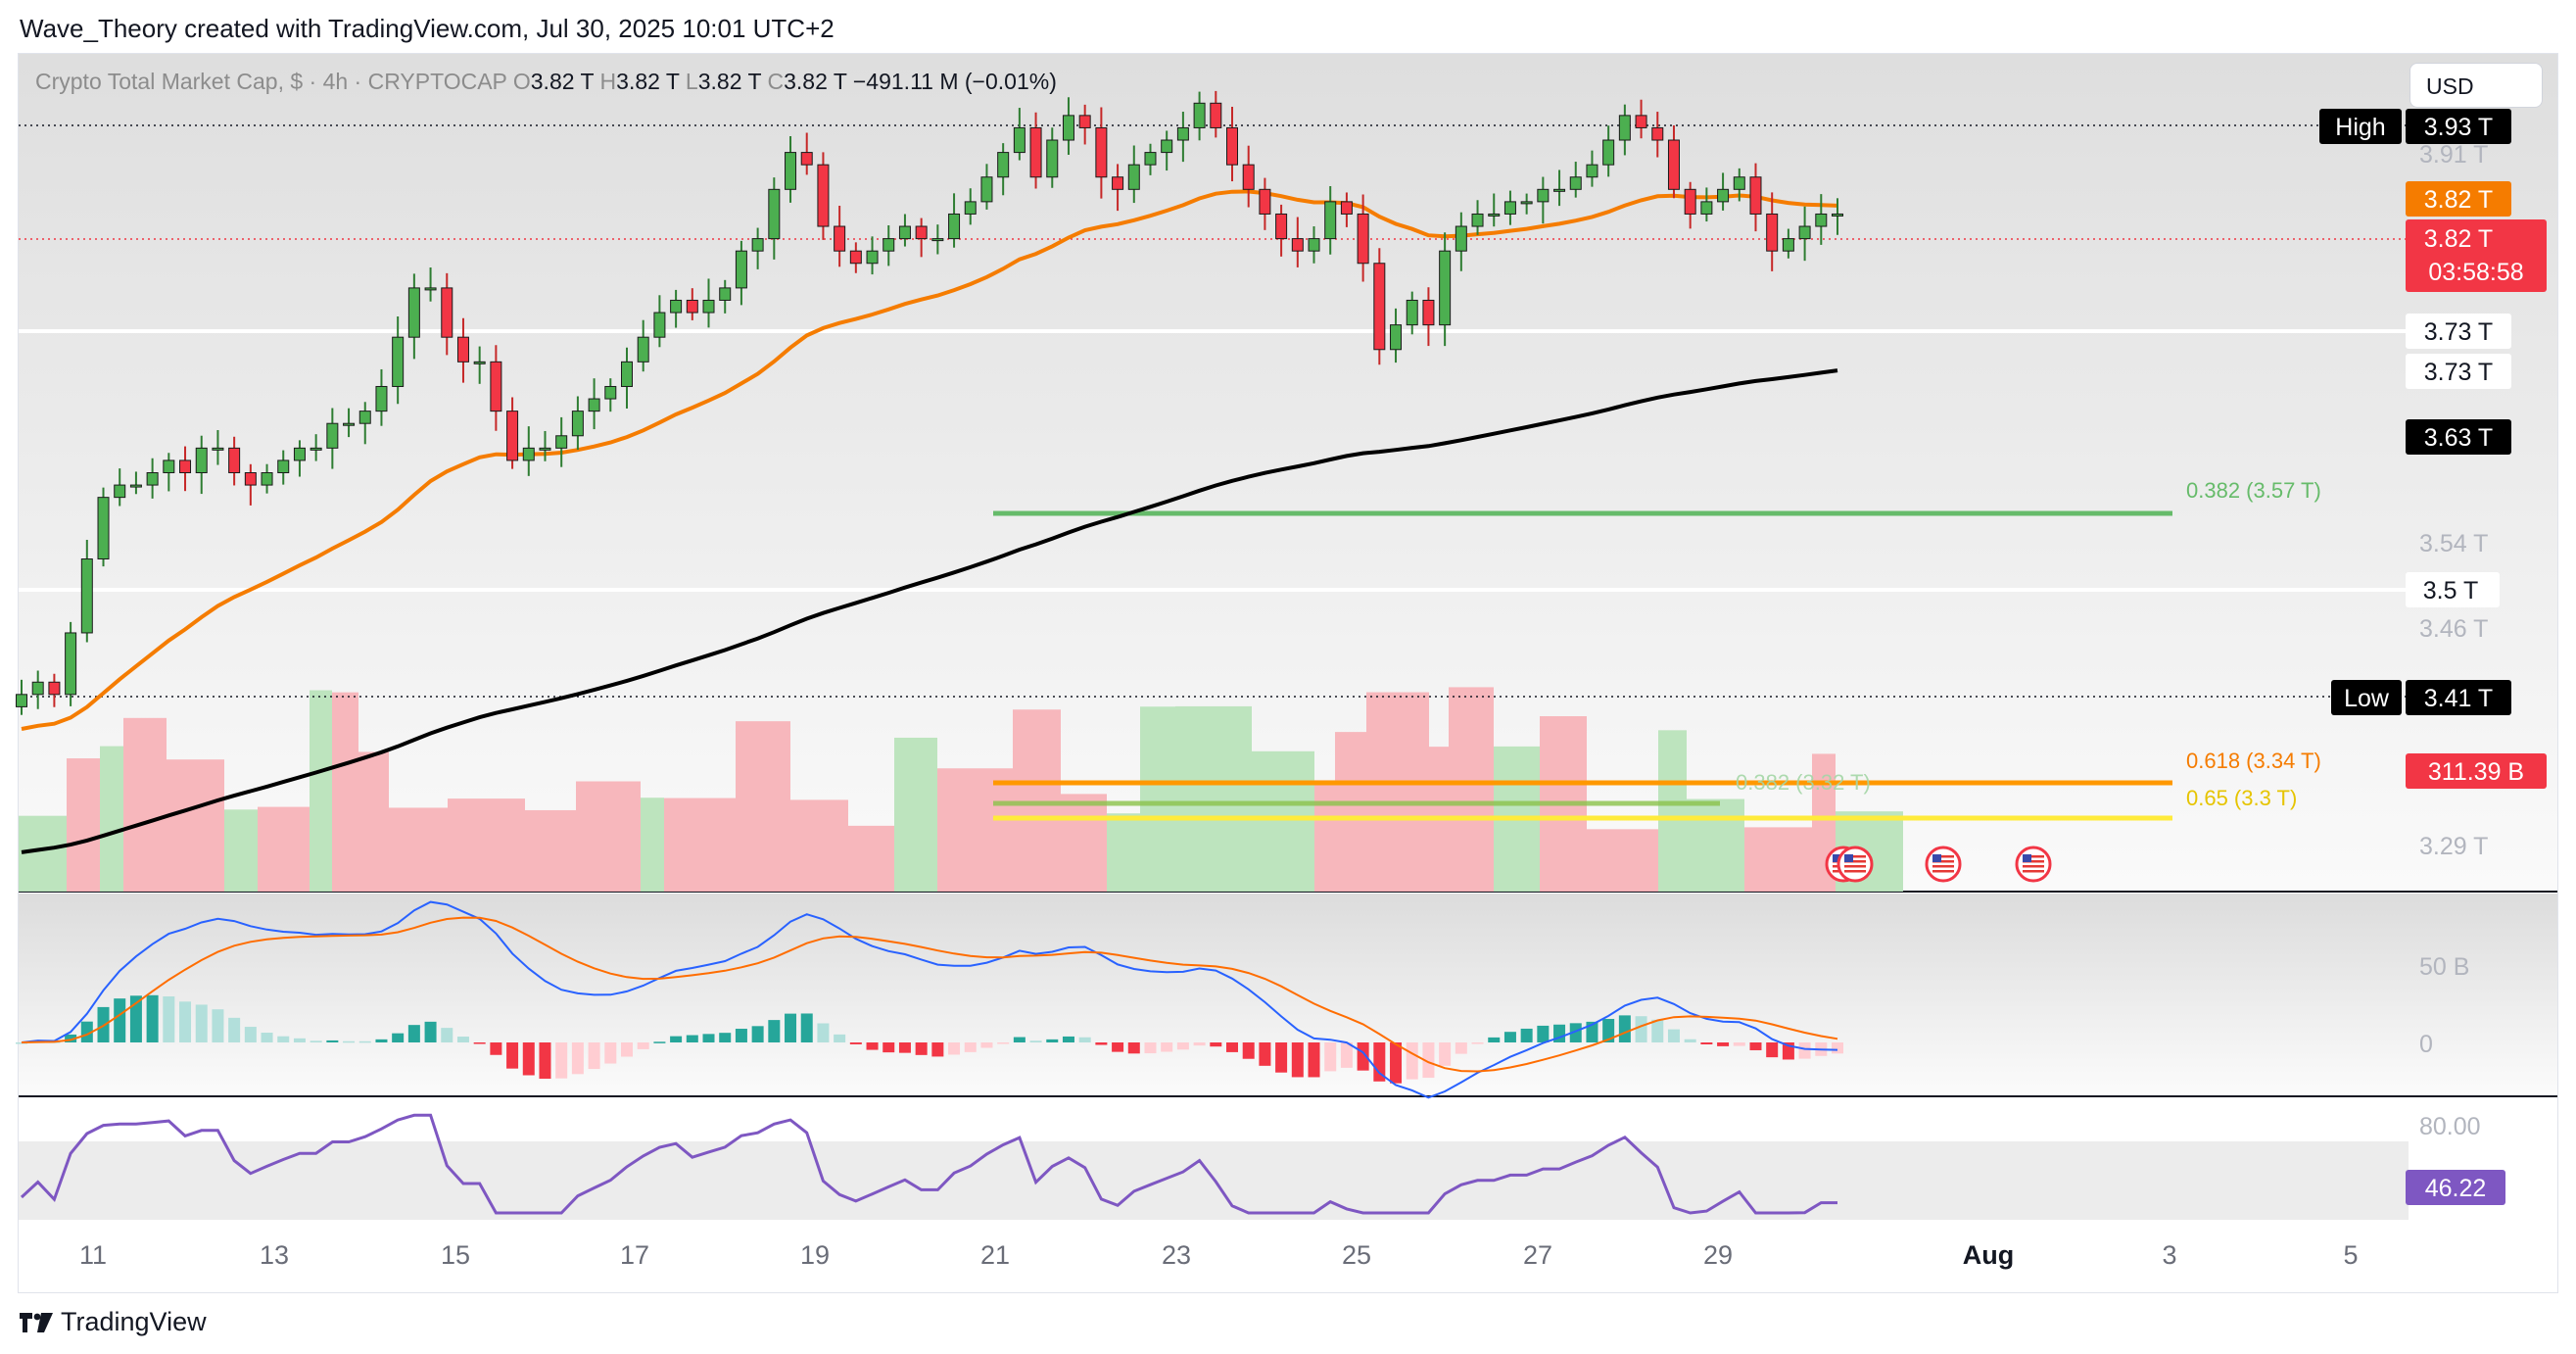  Describe the element at coordinates (691, 81) in the screenshot. I see `low-label: L` at that location.